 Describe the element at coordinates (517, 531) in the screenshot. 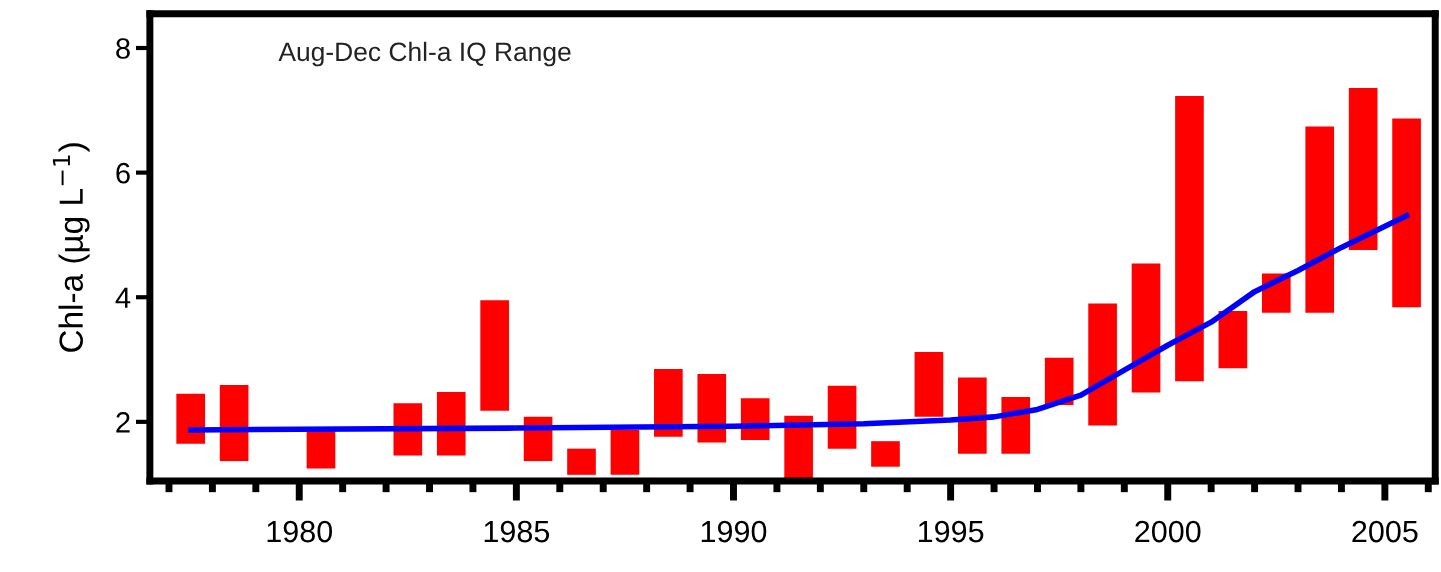

I see `x-tick-label: 1985` at that location.